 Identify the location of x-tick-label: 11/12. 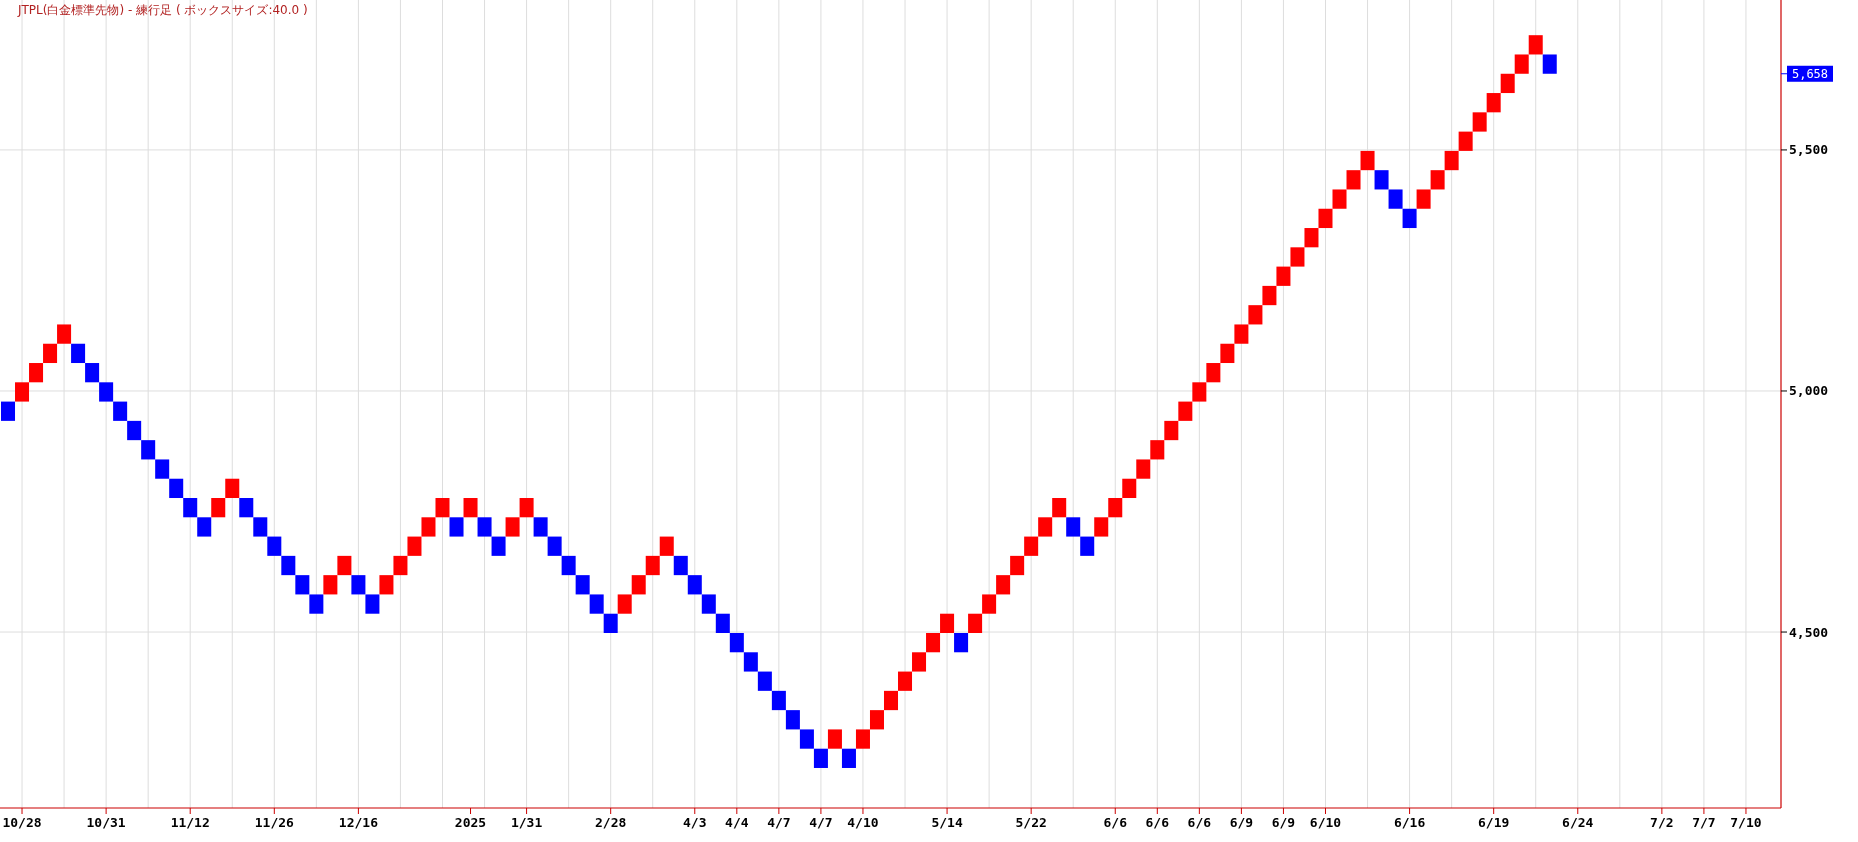
(190, 822).